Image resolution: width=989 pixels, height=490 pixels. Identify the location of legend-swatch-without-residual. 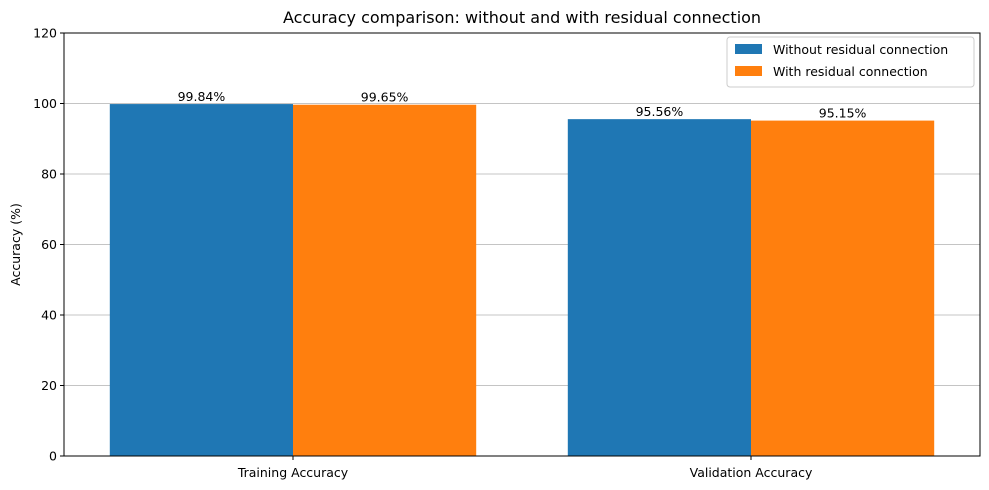
(748, 49).